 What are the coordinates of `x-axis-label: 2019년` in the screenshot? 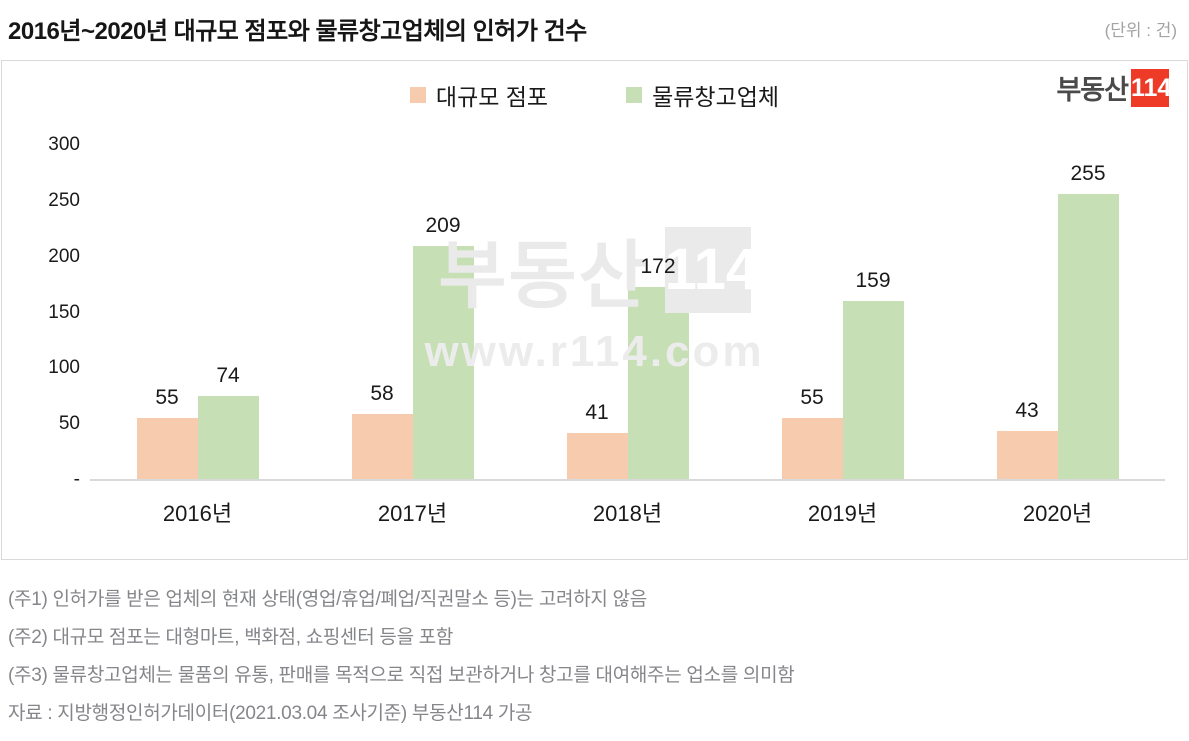 It's located at (842, 513).